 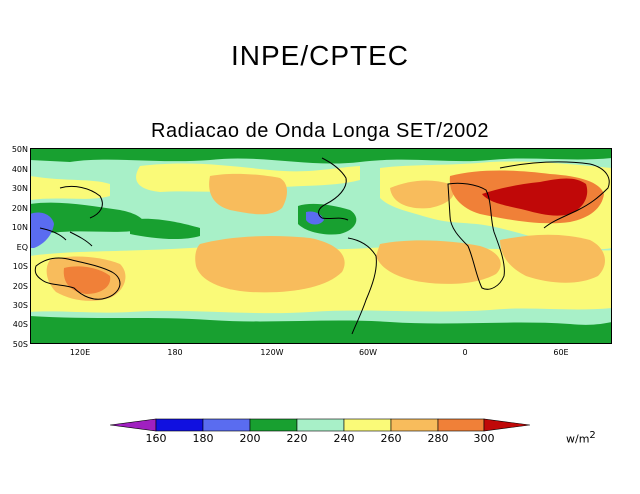 I want to click on colorbar-label-180: 180, so click(x=203, y=438).